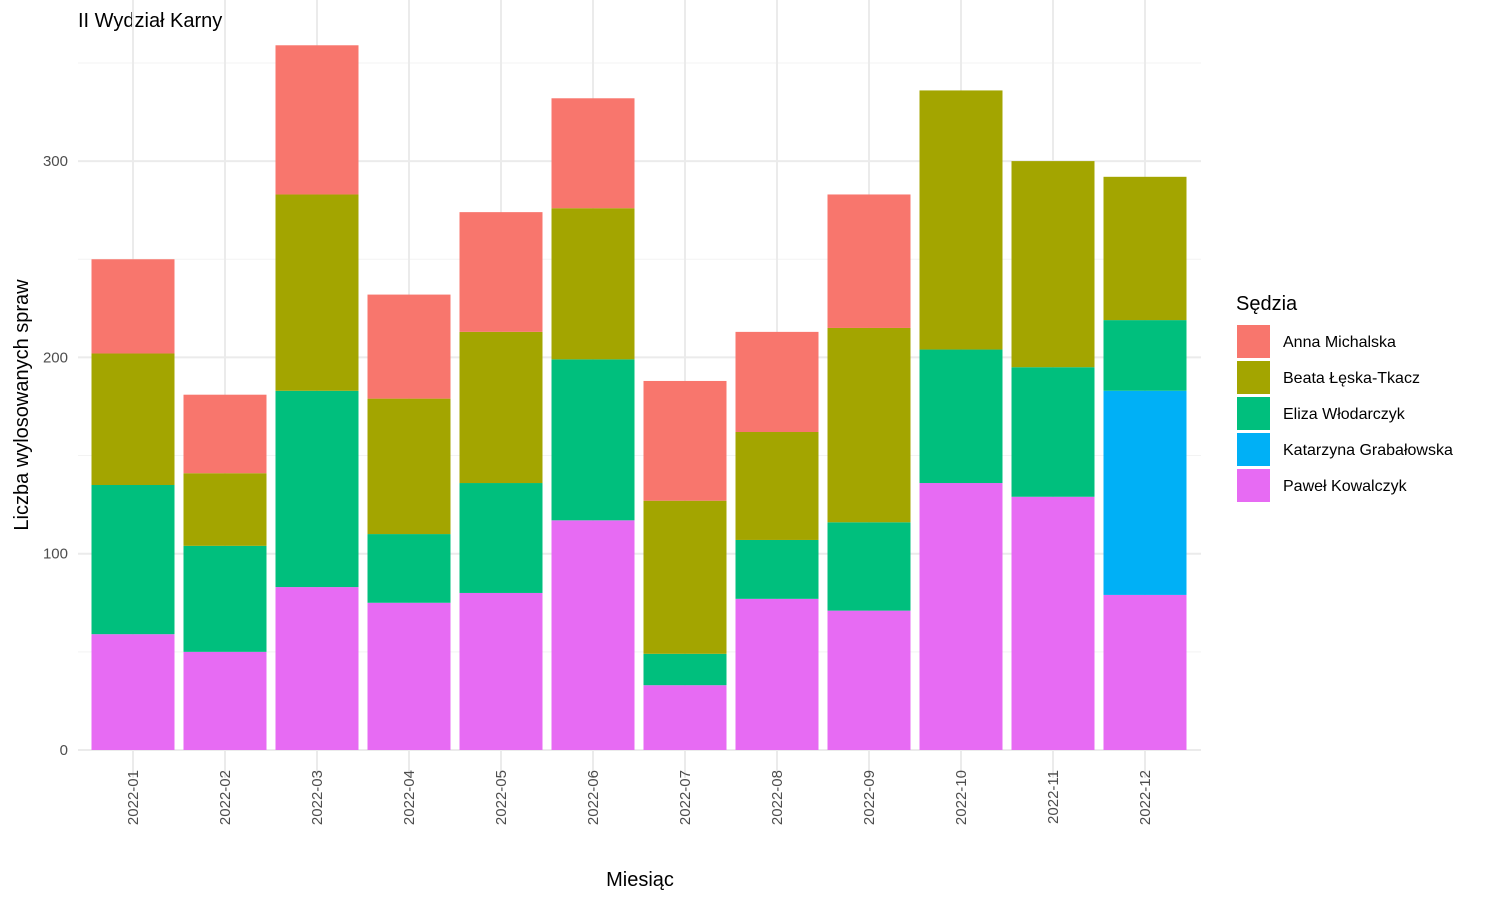 The image size is (1500, 900). I want to click on y-tick-label: 200, so click(55, 357).